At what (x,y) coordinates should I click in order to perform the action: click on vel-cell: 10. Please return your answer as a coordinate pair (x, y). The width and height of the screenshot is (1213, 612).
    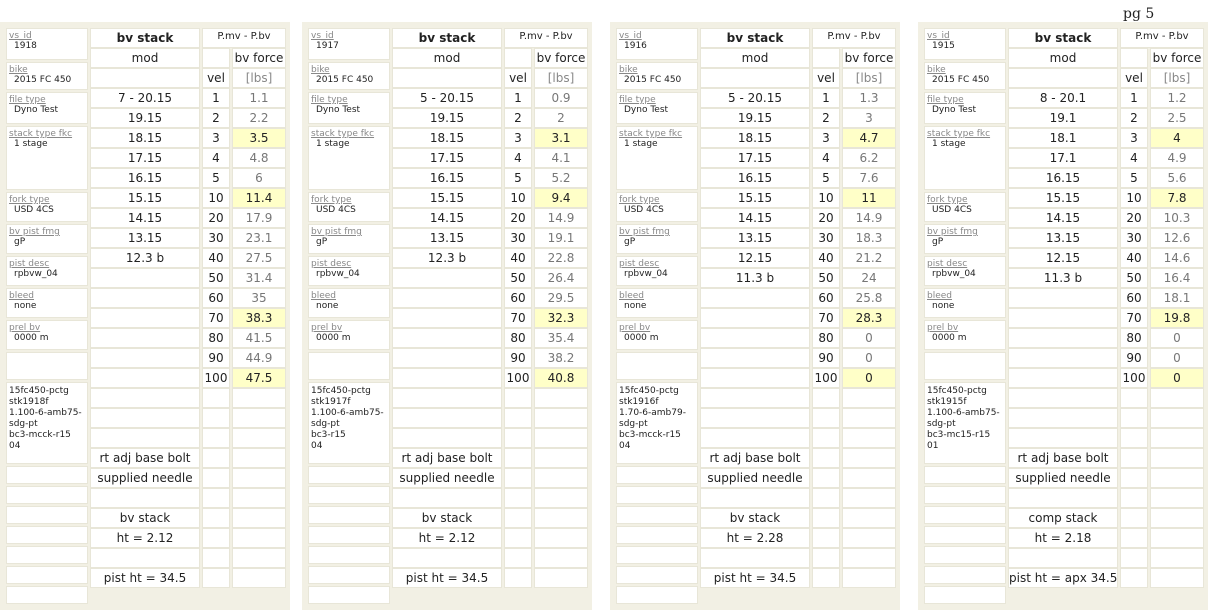
    Looking at the image, I should click on (826, 198).